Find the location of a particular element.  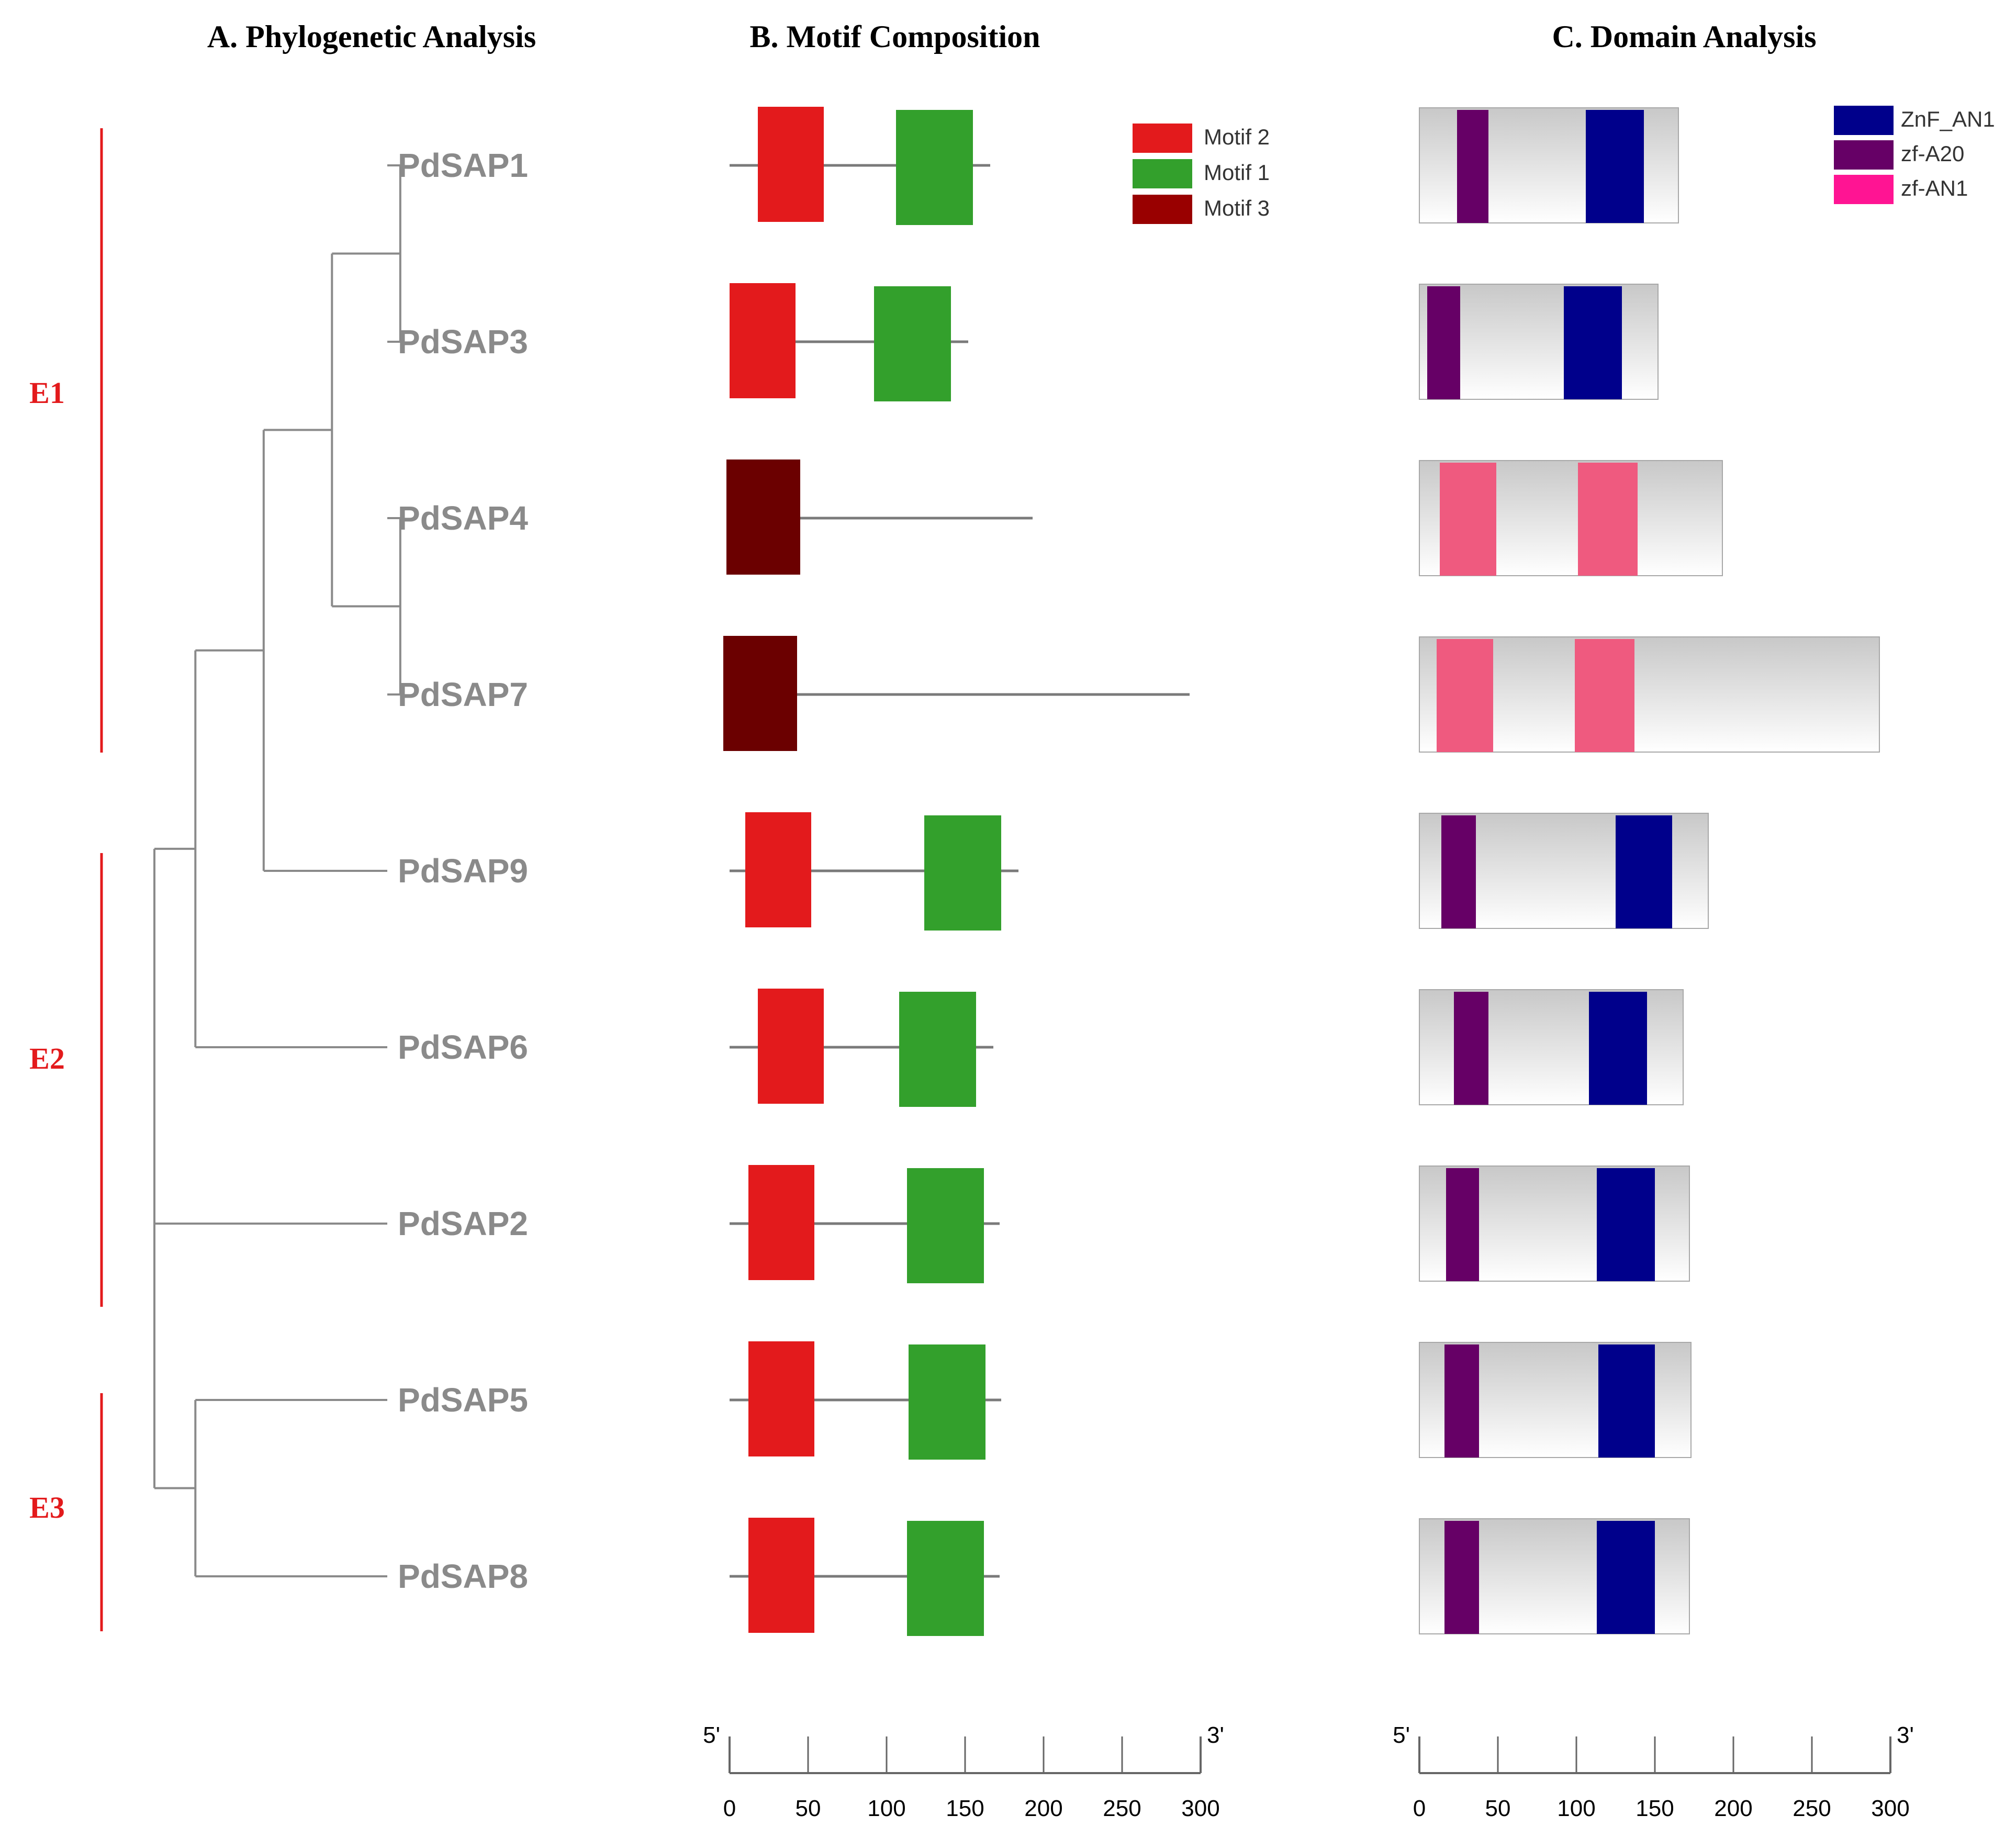

domain-box-pdsap3-znf-an1 is located at coordinates (1593, 342).